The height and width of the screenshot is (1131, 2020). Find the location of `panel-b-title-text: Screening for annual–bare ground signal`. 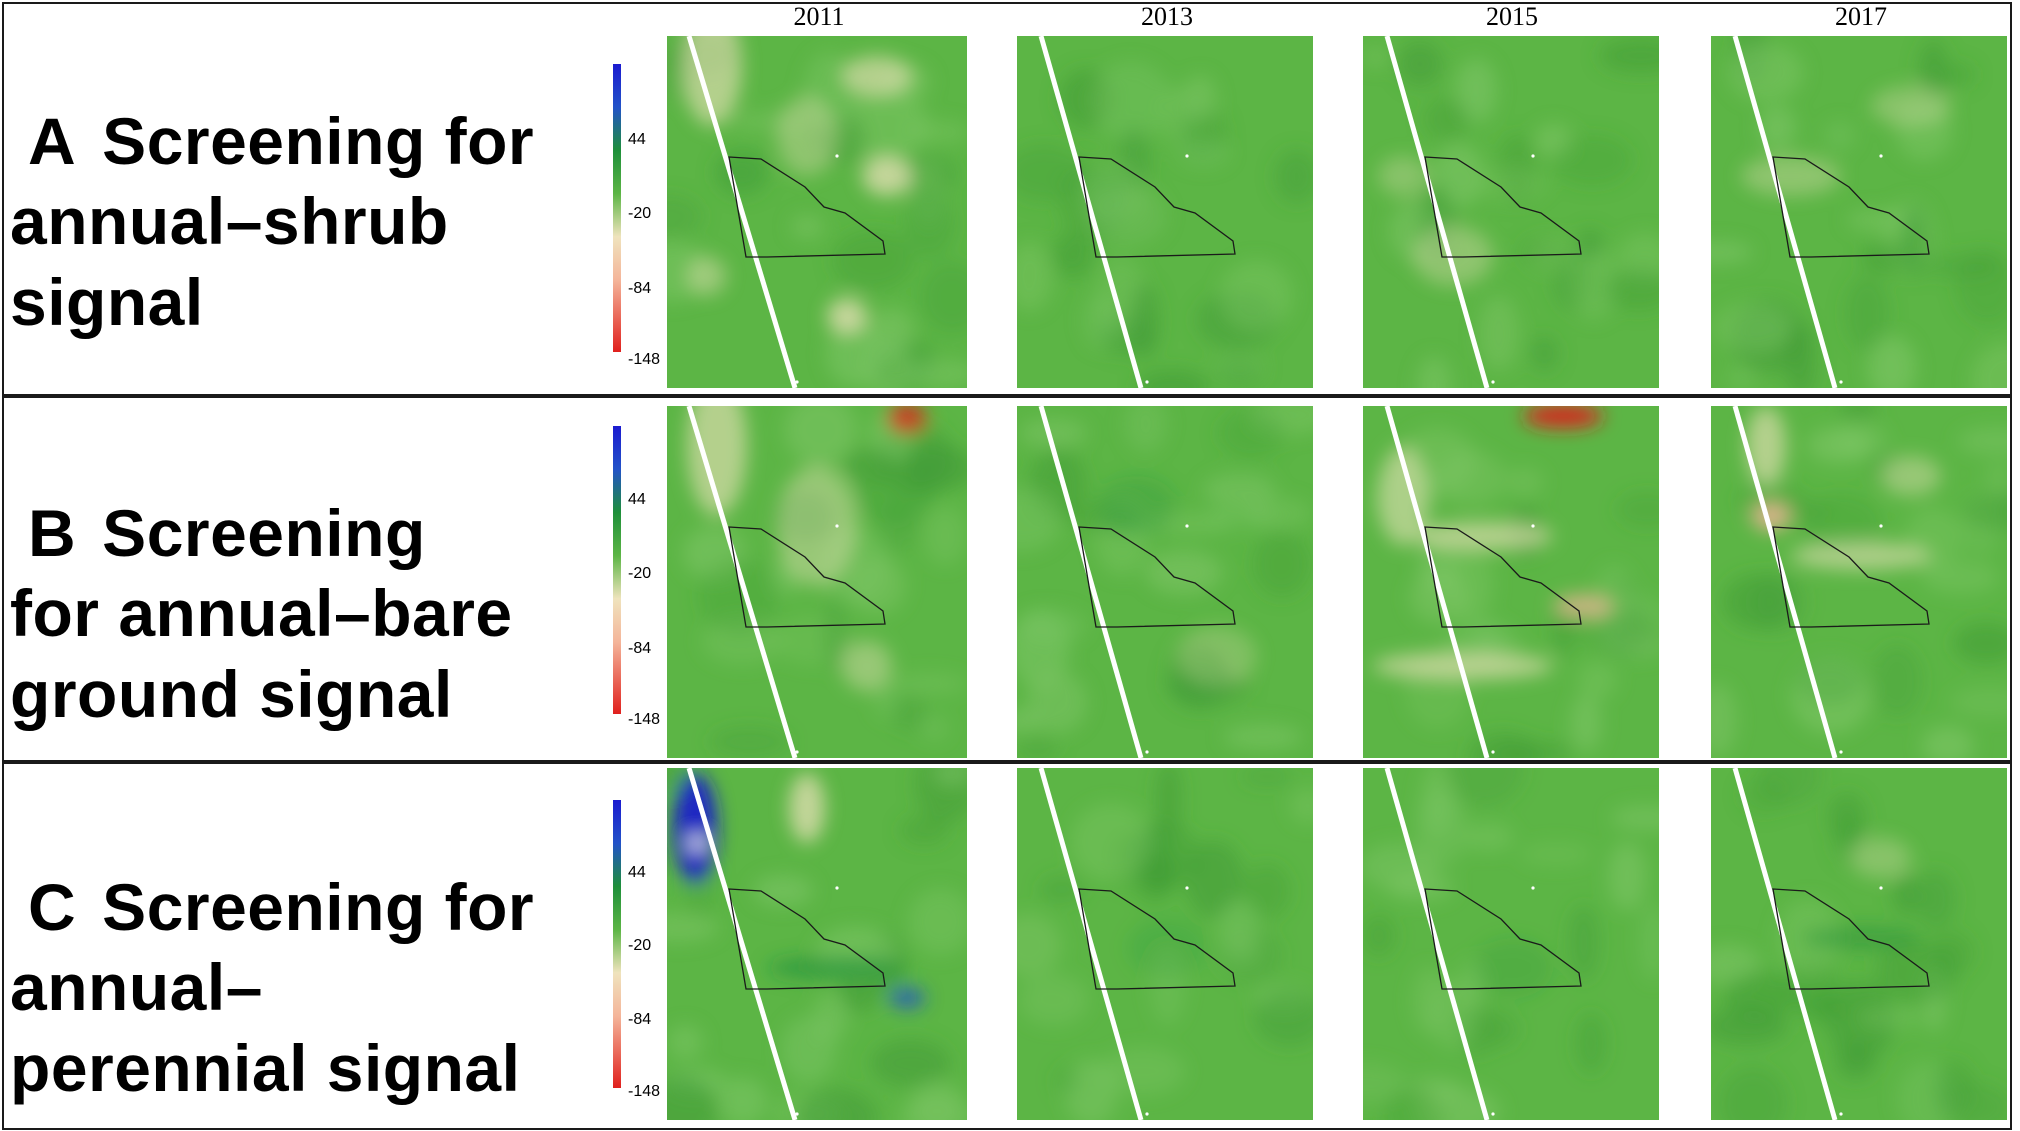

panel-b-title-text: Screening for annual–bare ground signal is located at coordinates (261, 613).